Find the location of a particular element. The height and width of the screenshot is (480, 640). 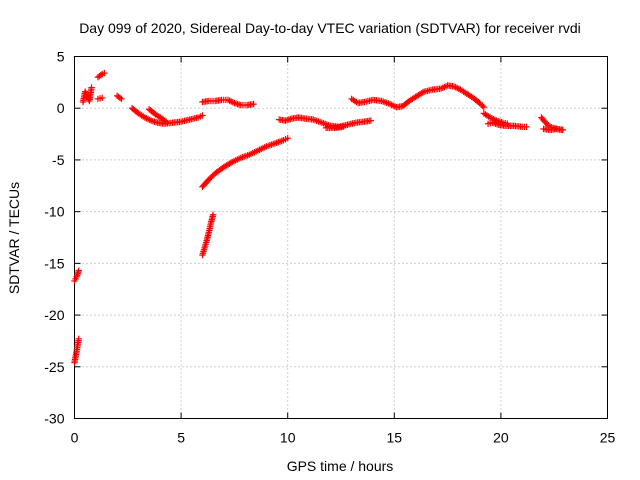

y-axis-label: SDTVAR / TECUs is located at coordinates (14, 238).